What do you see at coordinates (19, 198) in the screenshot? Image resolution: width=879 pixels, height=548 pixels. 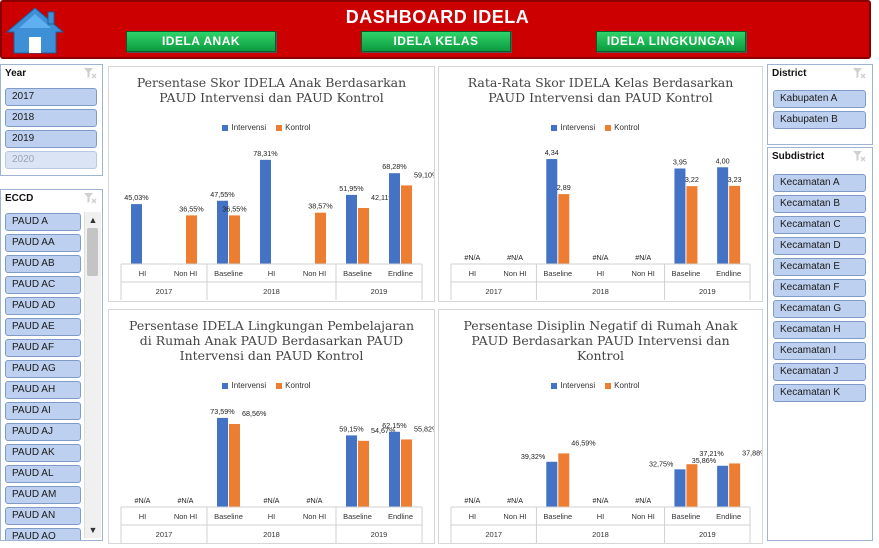 I see `eccd-slicer-title: ECCD` at bounding box center [19, 198].